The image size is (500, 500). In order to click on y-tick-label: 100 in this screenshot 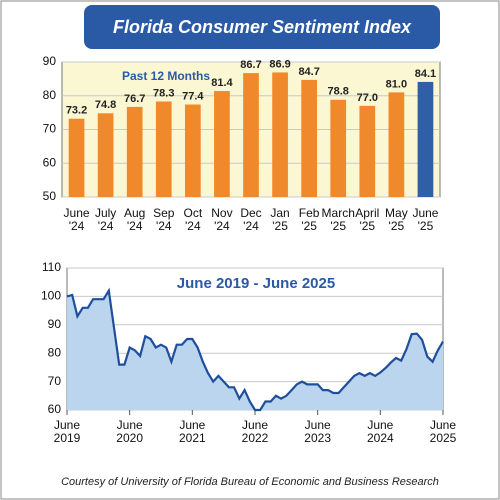, I will do `click(51, 296)`.